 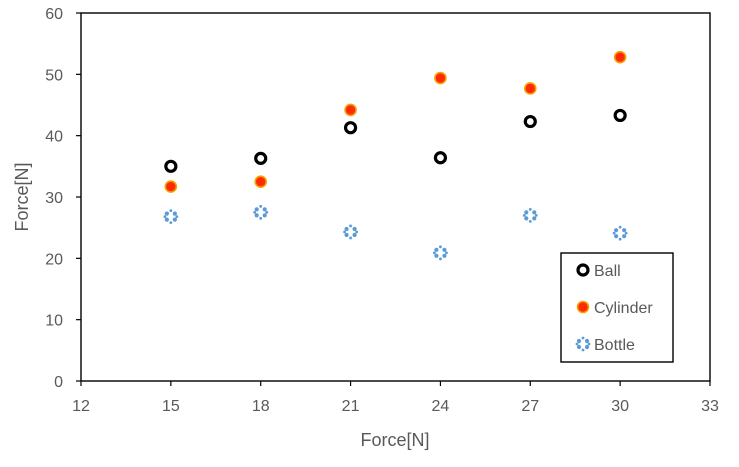 I want to click on x-tick-label: 24, so click(x=441, y=406).